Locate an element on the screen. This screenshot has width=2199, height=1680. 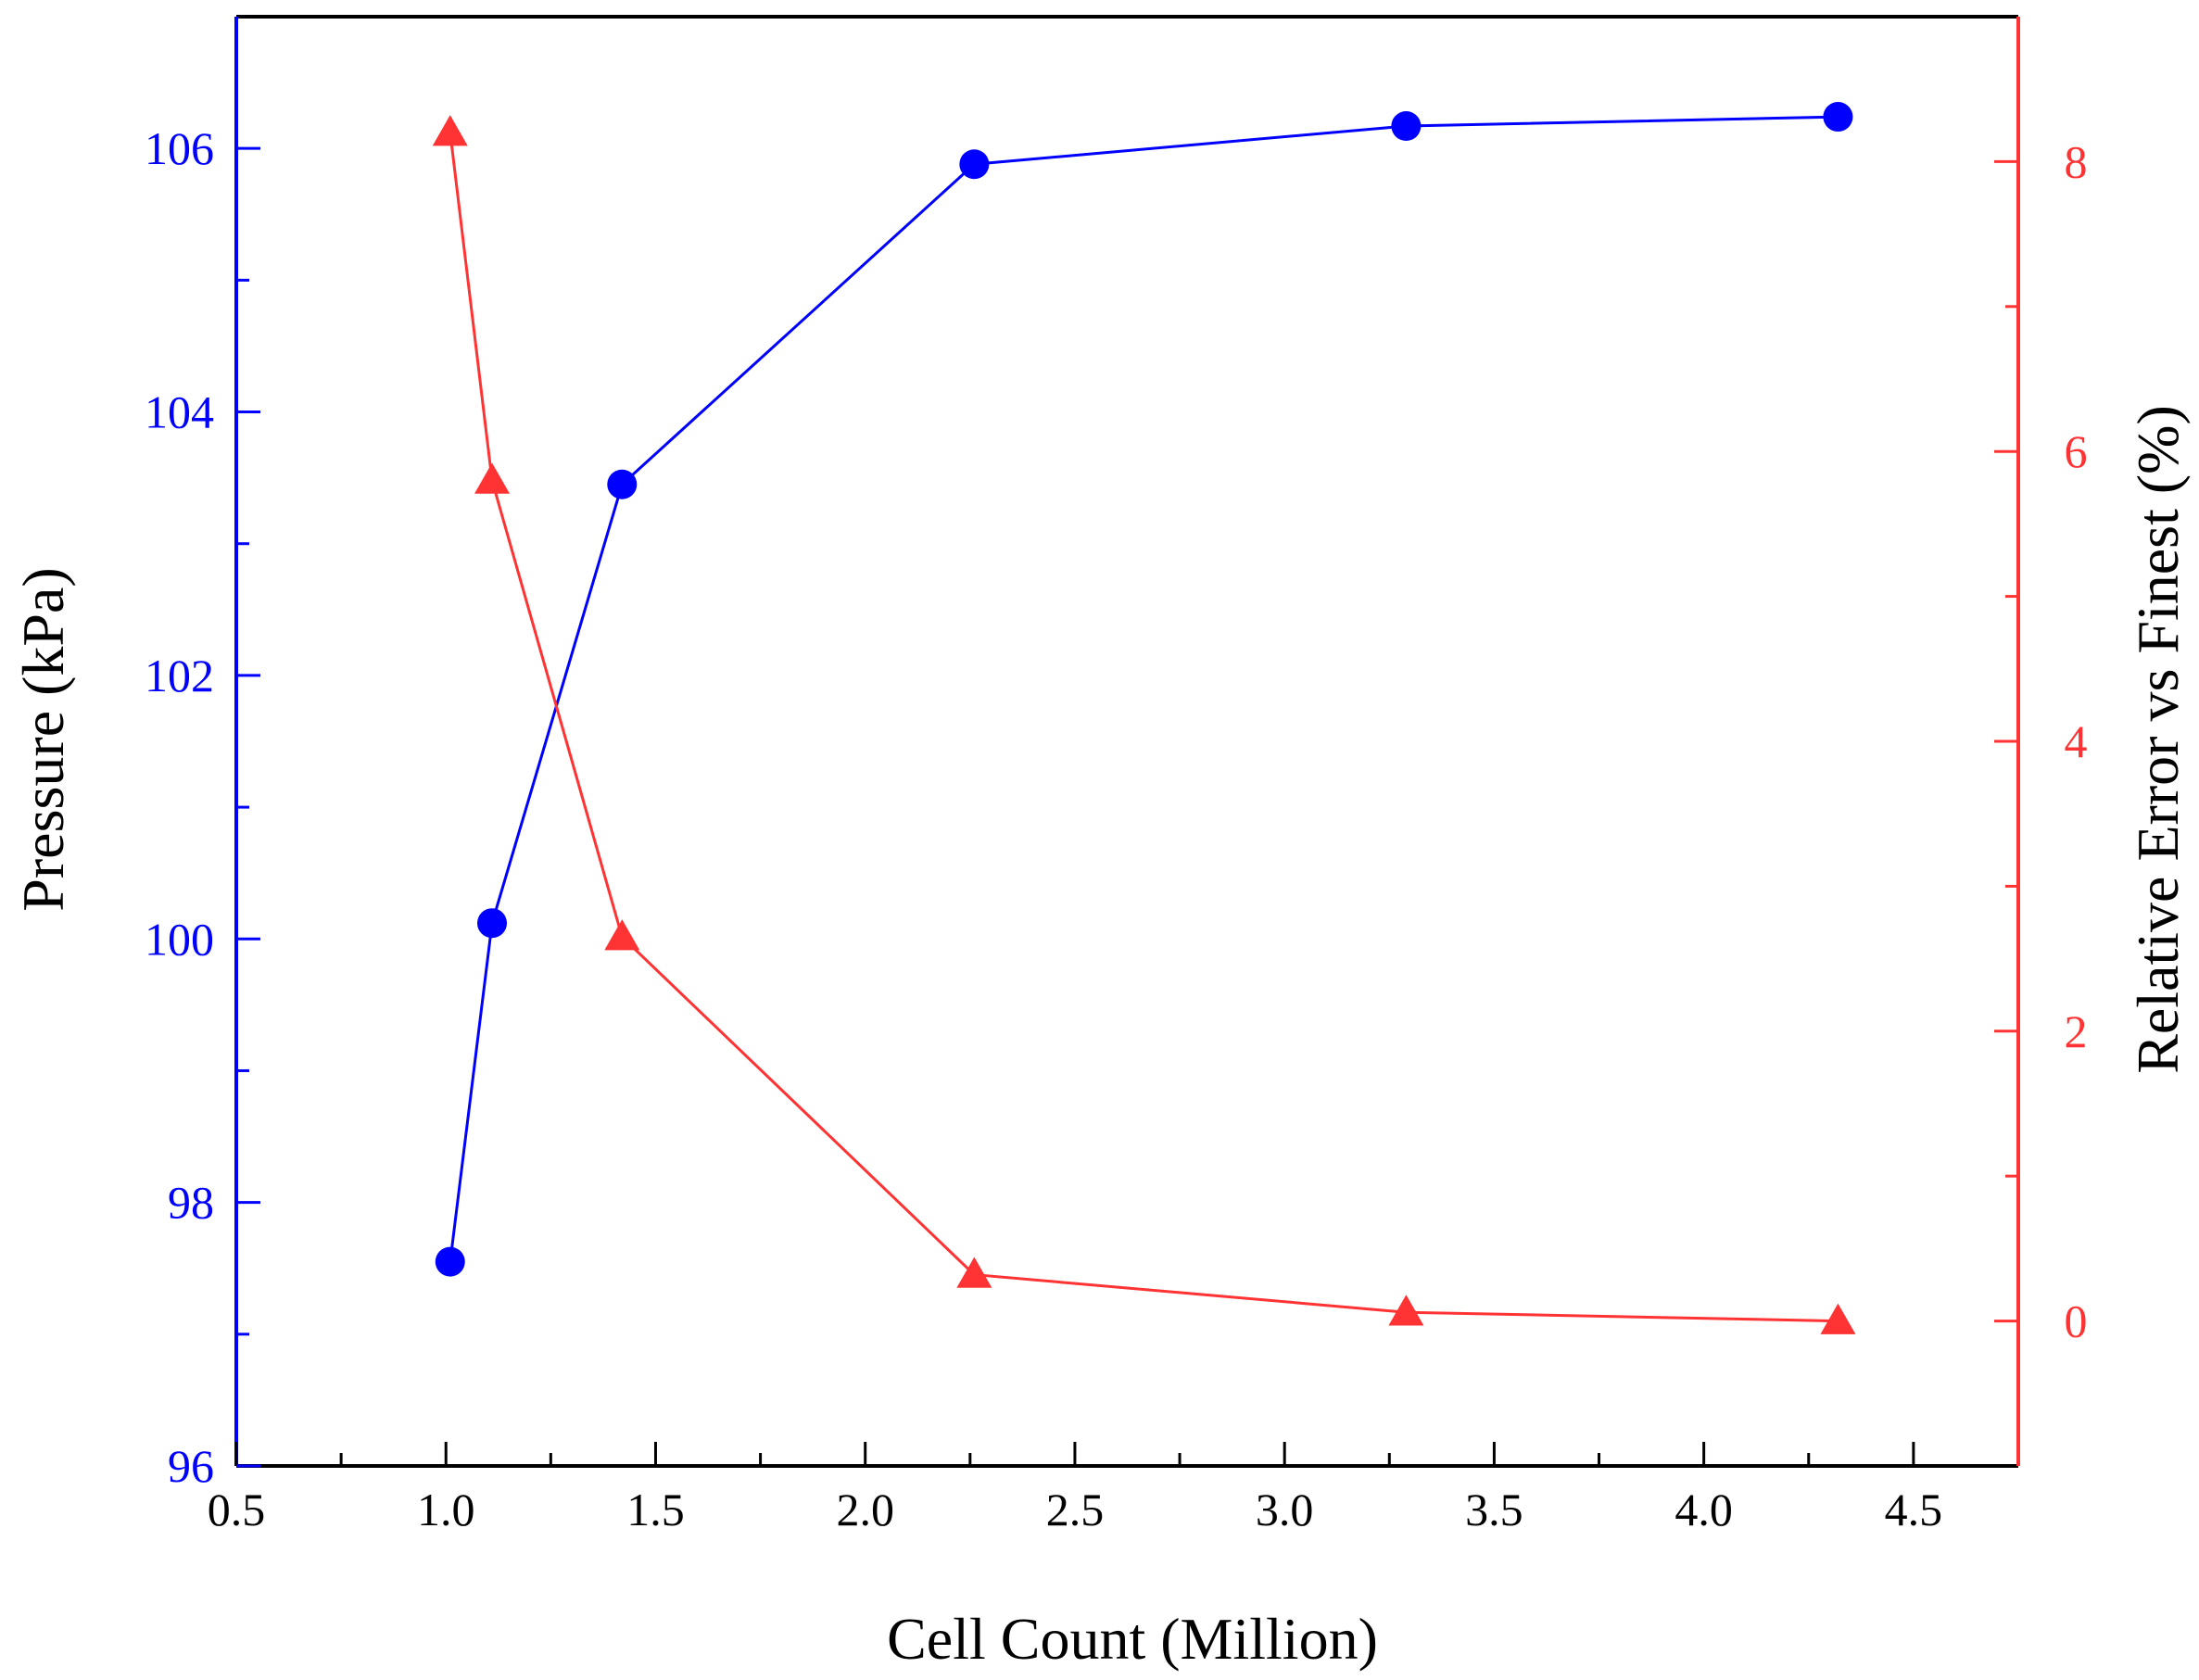
y-right-tick-label: 6 is located at coordinates (2076, 451).